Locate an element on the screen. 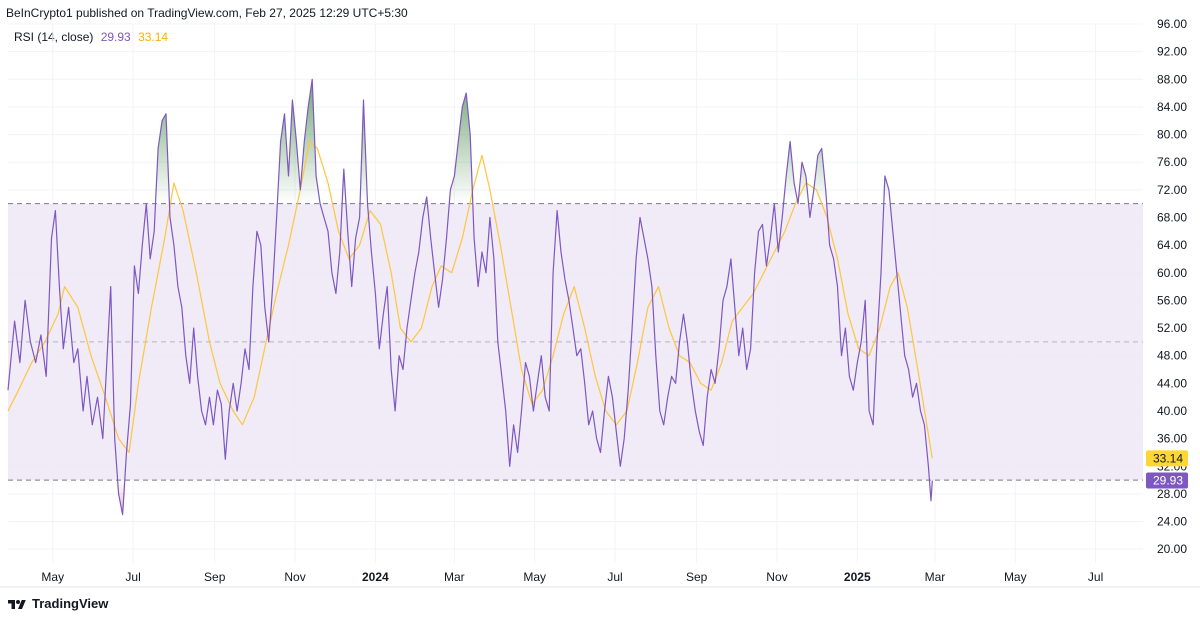 The height and width of the screenshot is (619, 1200). tradingview-brand: TradingView is located at coordinates (58, 603).